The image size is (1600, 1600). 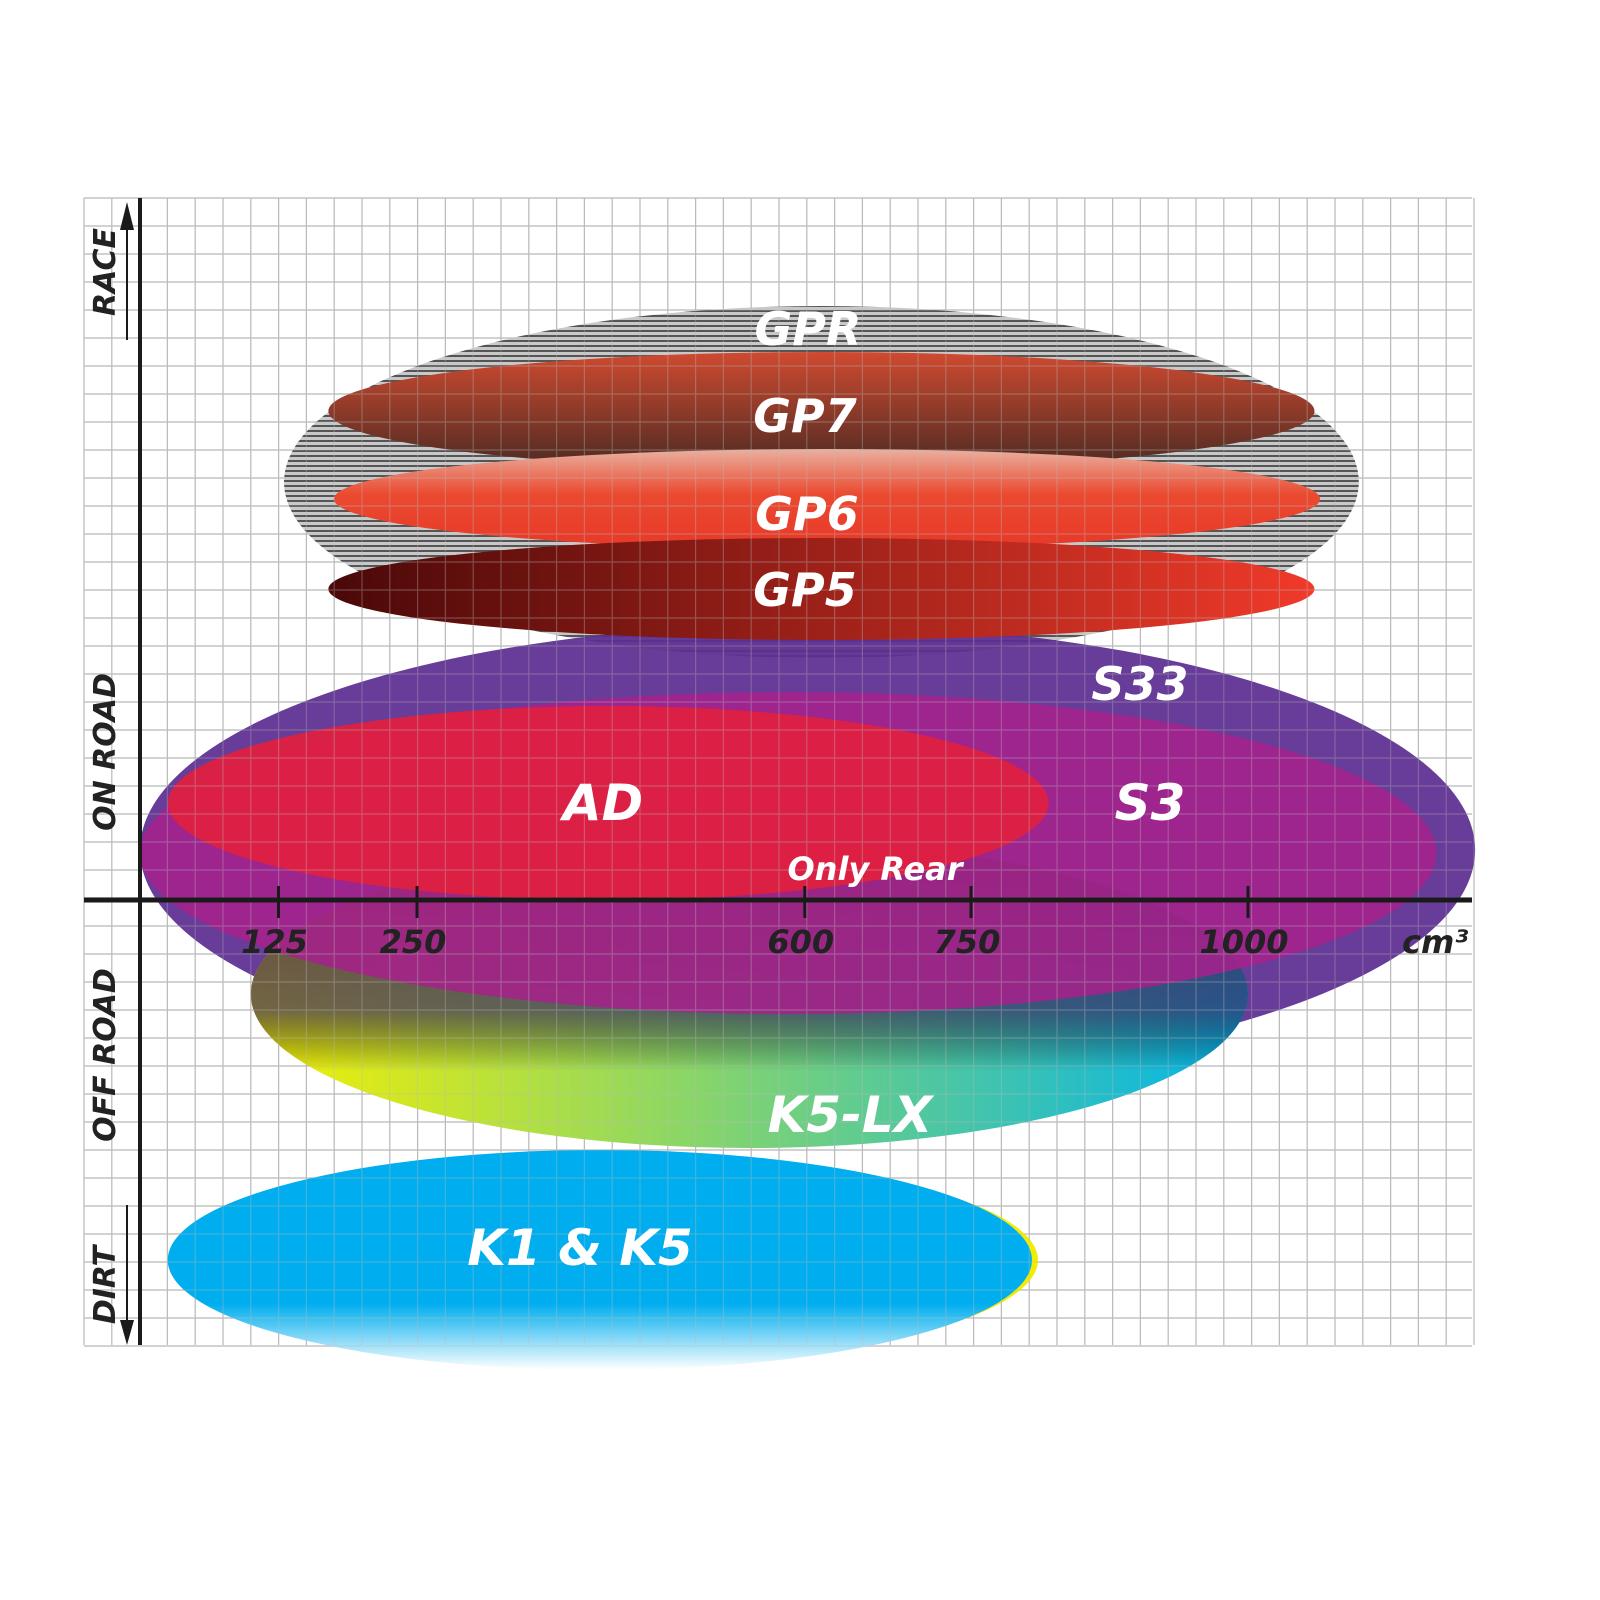 What do you see at coordinates (274, 942) in the screenshot?
I see `x-tick-label: 125` at bounding box center [274, 942].